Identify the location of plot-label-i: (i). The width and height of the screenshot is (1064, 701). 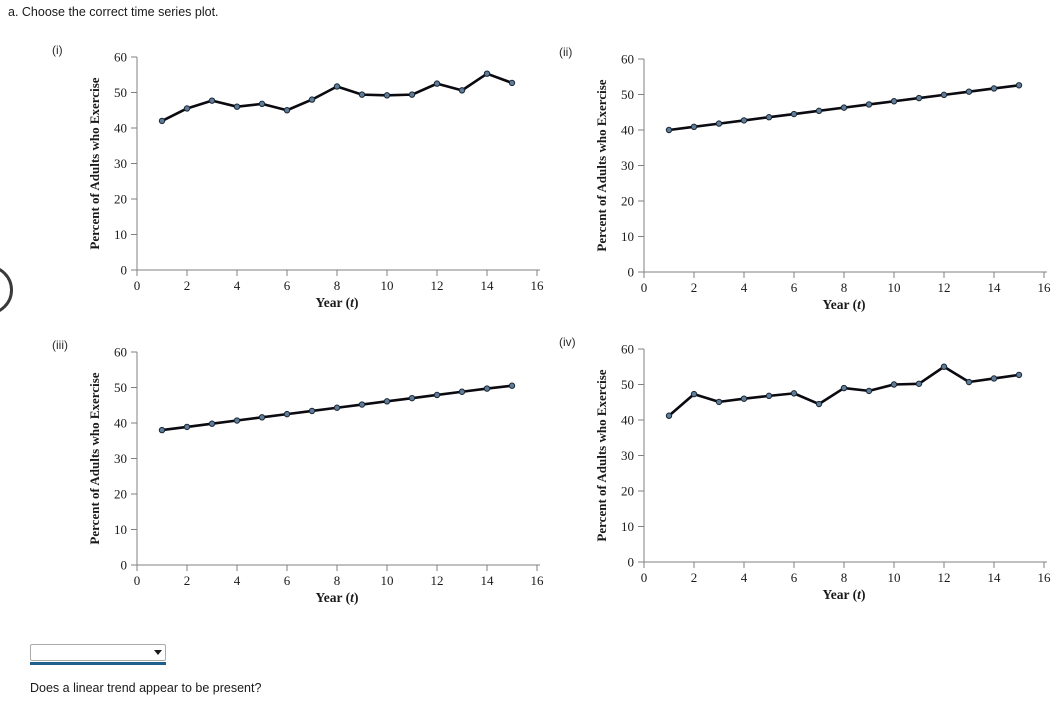
(57, 50).